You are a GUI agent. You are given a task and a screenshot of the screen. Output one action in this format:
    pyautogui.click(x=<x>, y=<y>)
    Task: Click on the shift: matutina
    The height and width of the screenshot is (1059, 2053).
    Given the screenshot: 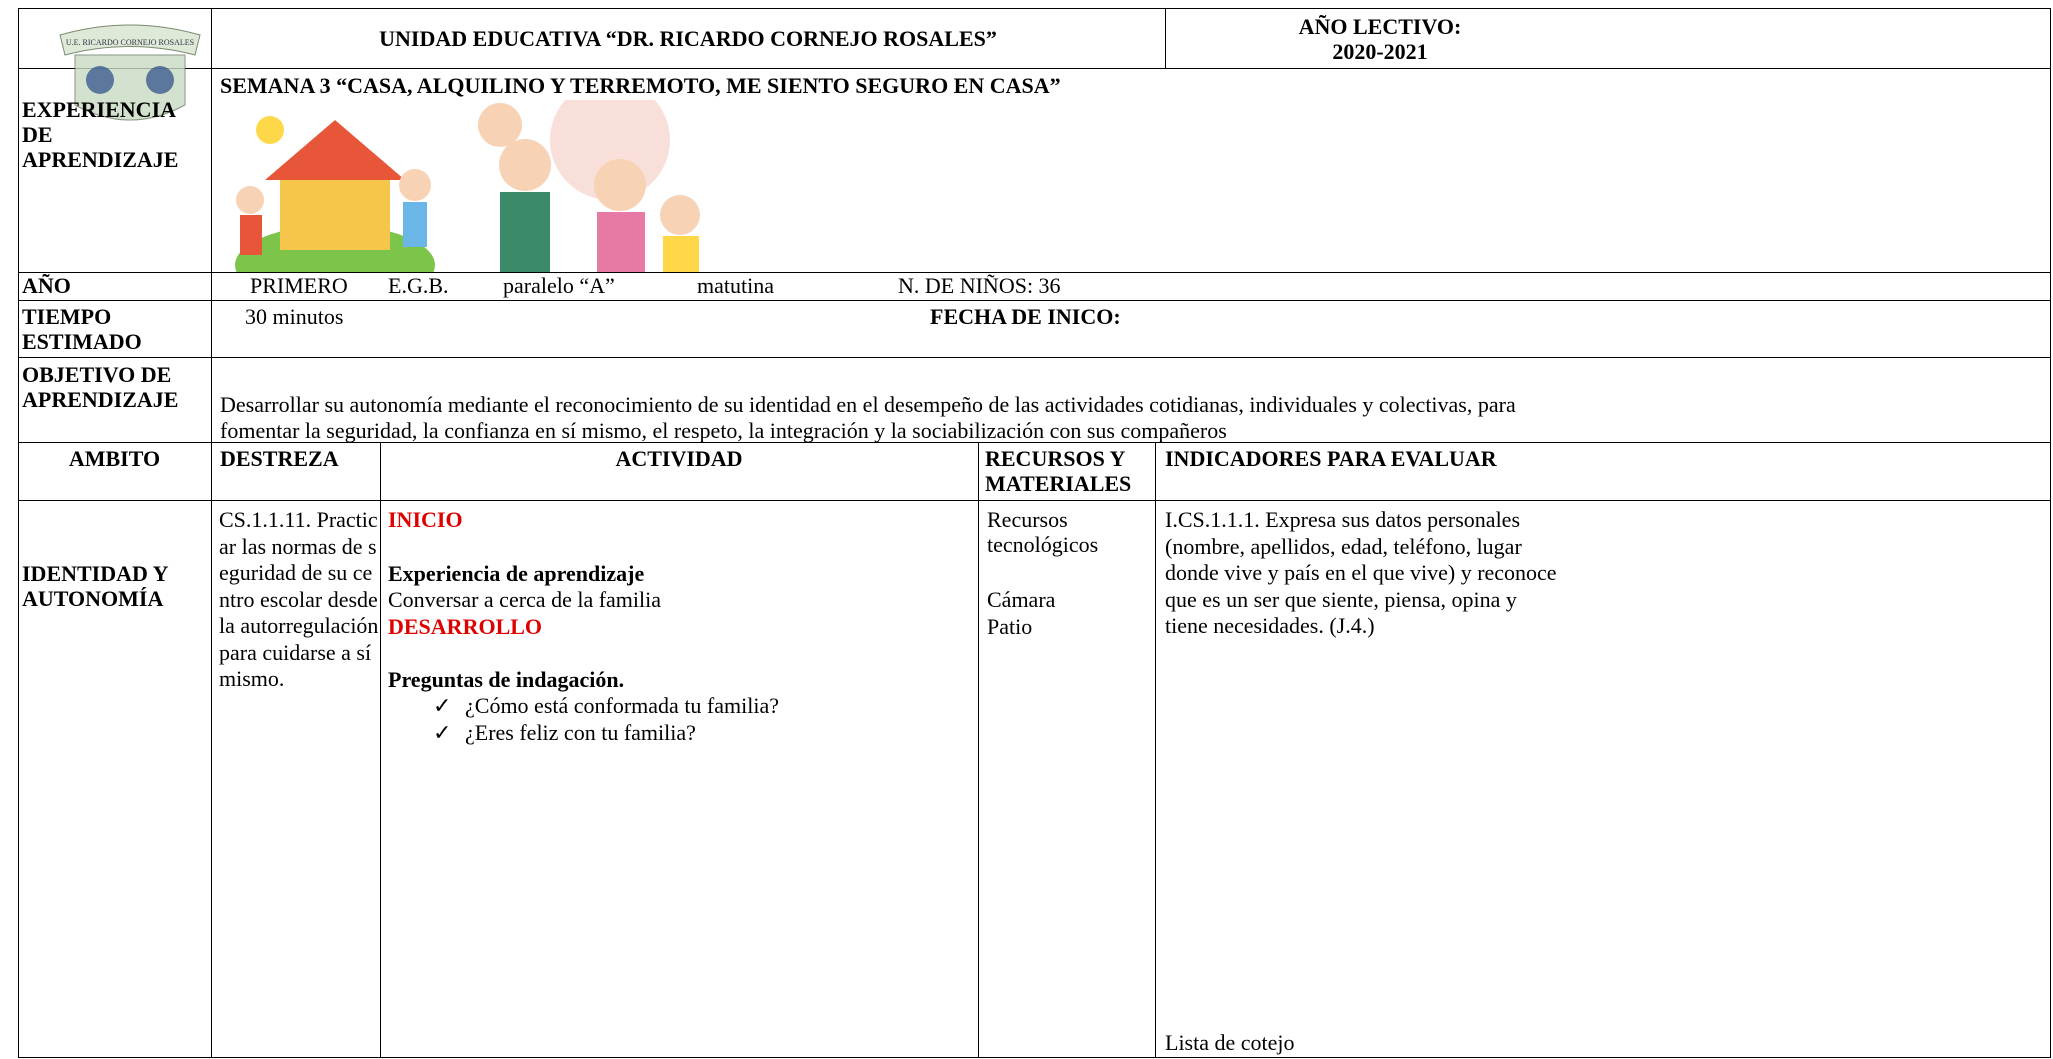 What is the action you would take?
    pyautogui.click(x=735, y=285)
    